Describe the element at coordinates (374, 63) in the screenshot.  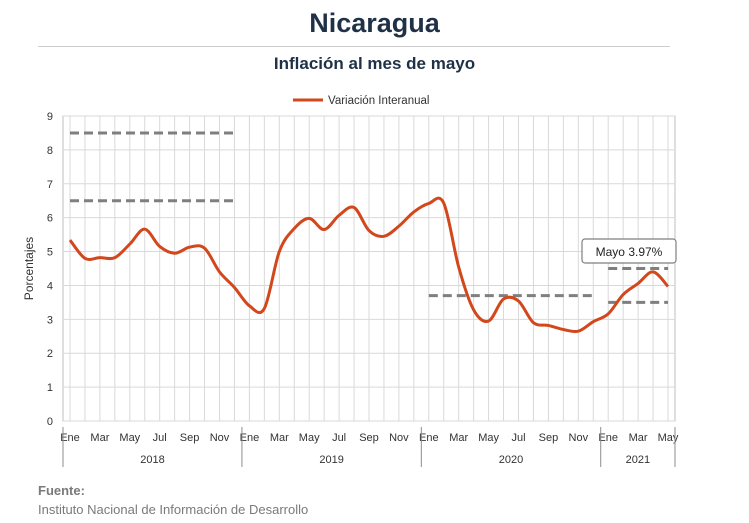
I see `chart-subtitle: Inflación al mes de mayo` at that location.